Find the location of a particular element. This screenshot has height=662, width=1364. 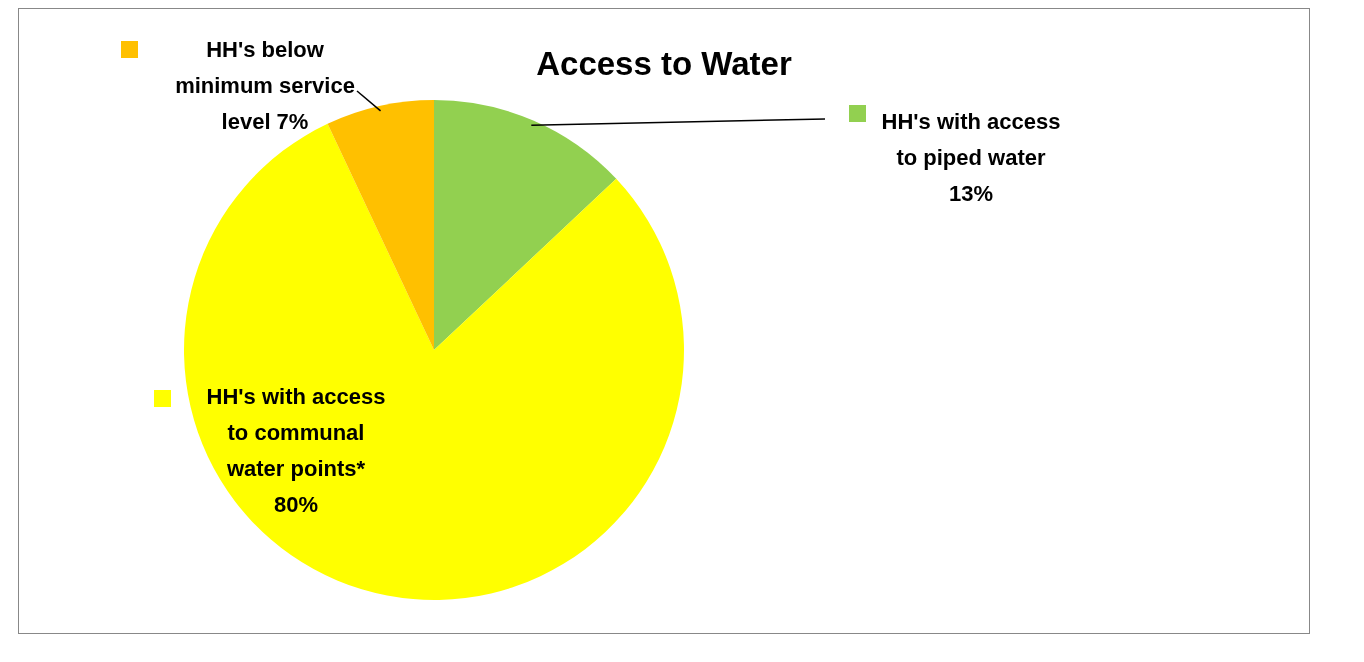

legend-label: HH's with access to communal water points* is located at coordinates (296, 432).